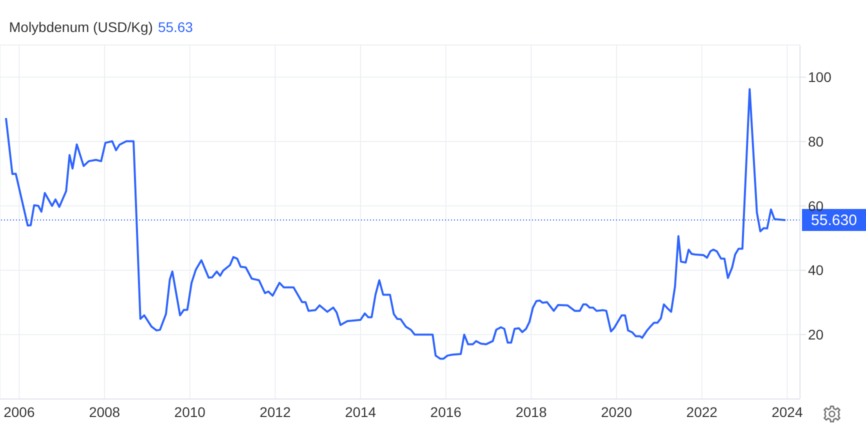 The image size is (866, 431). I want to click on ref-line-label: 55.630, so click(834, 220).